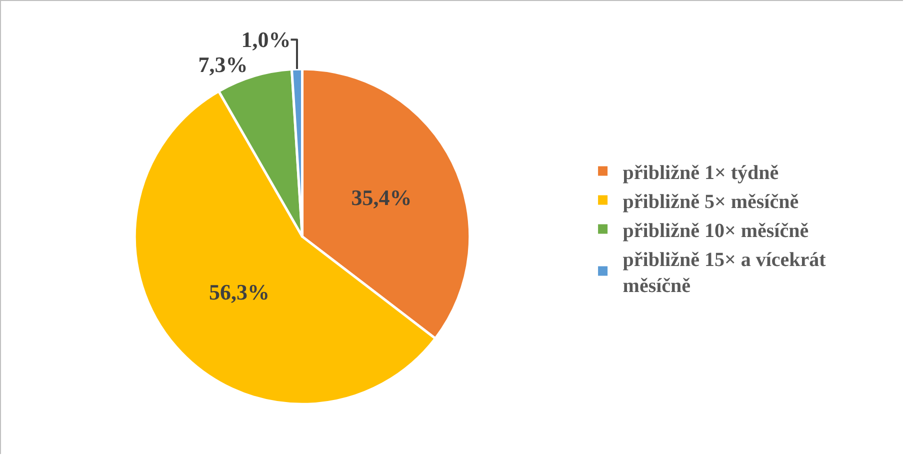  I want to click on legend-label: přibližně 5× měsíčně, so click(710, 201).